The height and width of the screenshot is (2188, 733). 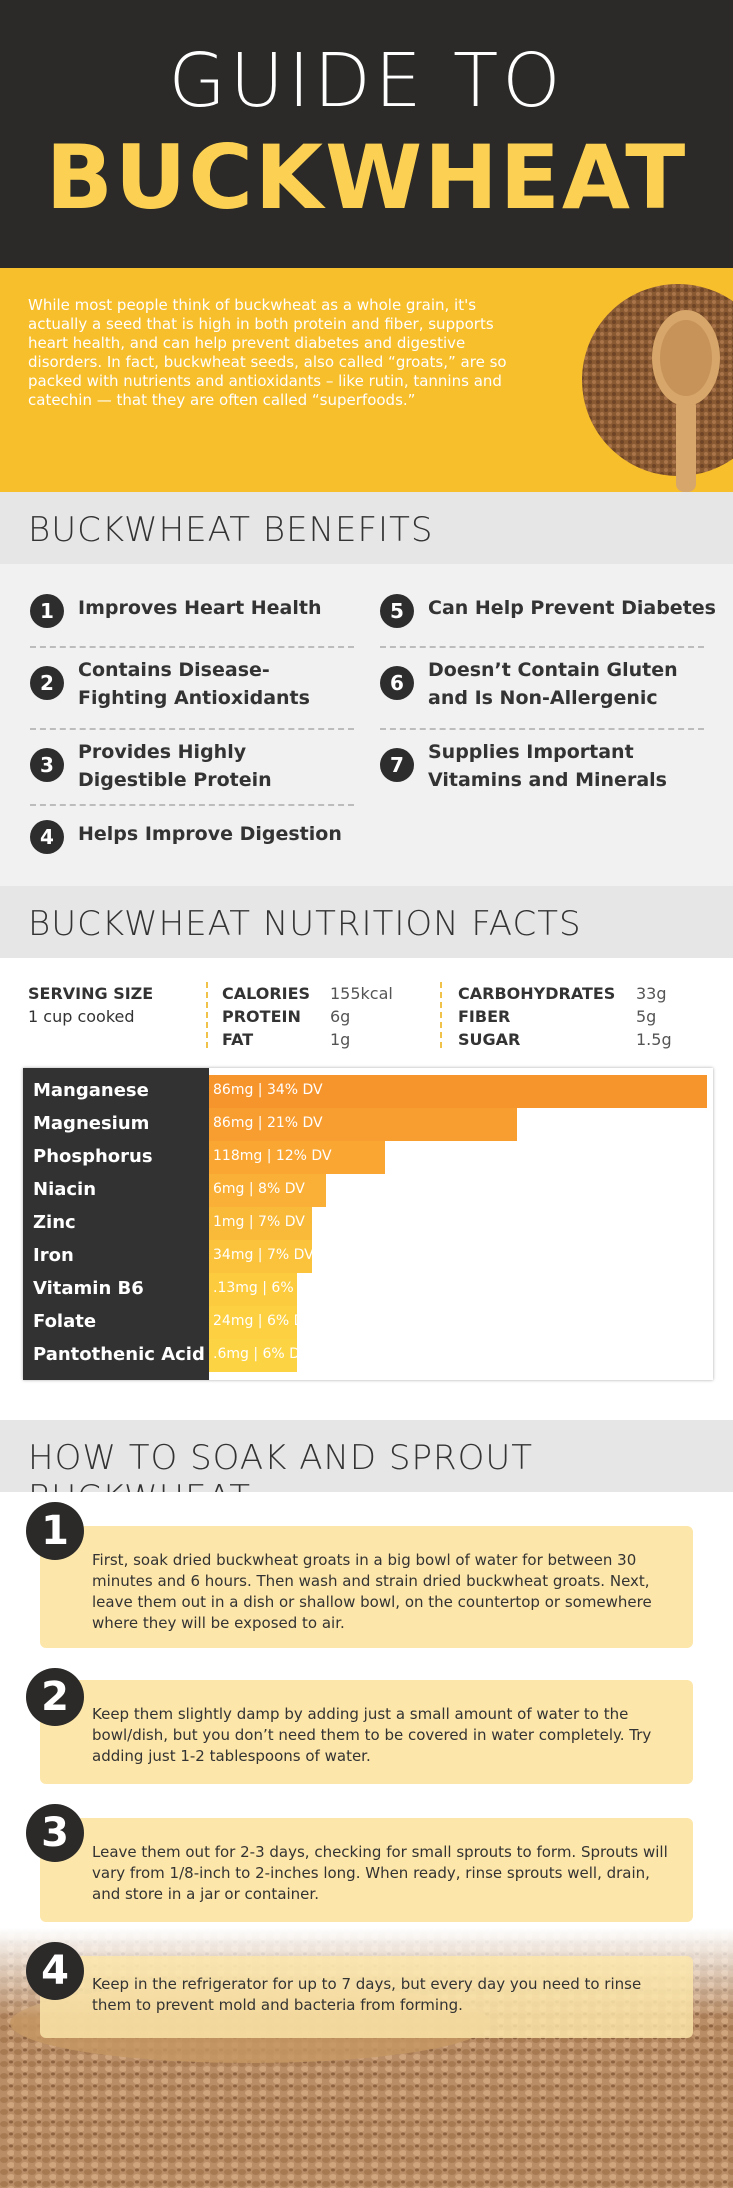 What do you see at coordinates (272, 1155) in the screenshot?
I see `chart-data-label: 118mg | 12% DV` at bounding box center [272, 1155].